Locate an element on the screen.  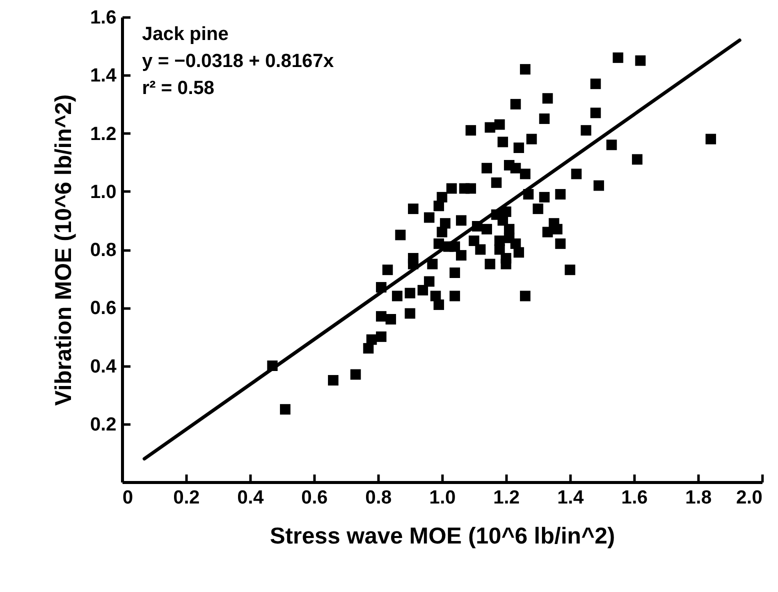
x-tick-label: 0 is located at coordinates (128, 498).